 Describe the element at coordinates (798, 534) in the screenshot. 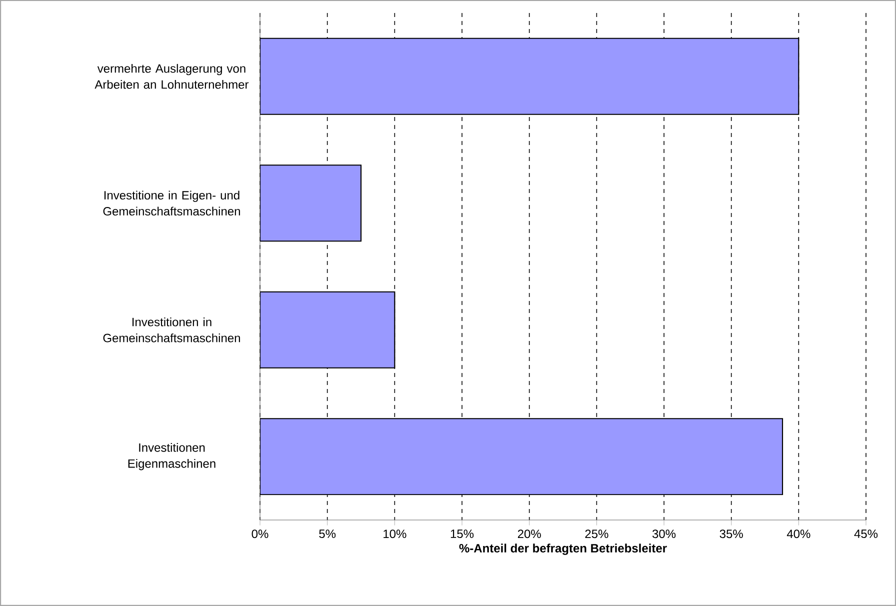

I see `x-tick-label: 40%` at that location.